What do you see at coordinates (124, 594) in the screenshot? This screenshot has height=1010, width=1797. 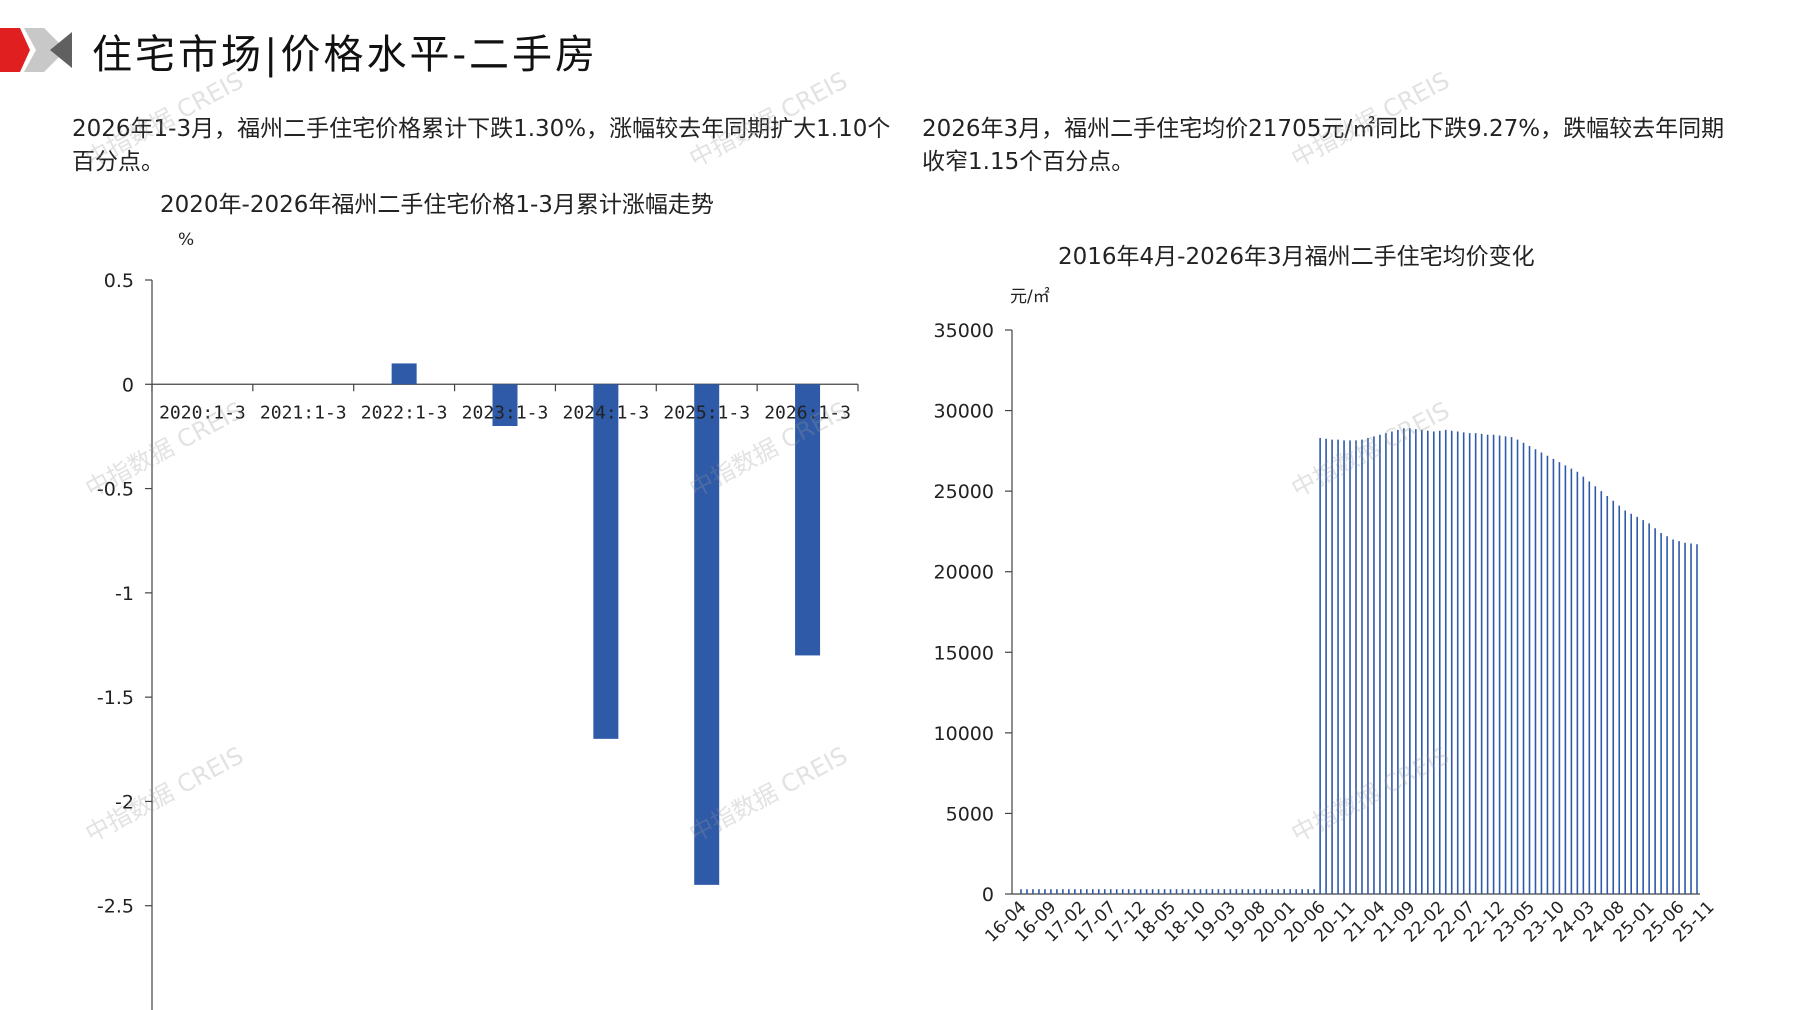 I see `y-tick-label: -1` at bounding box center [124, 594].